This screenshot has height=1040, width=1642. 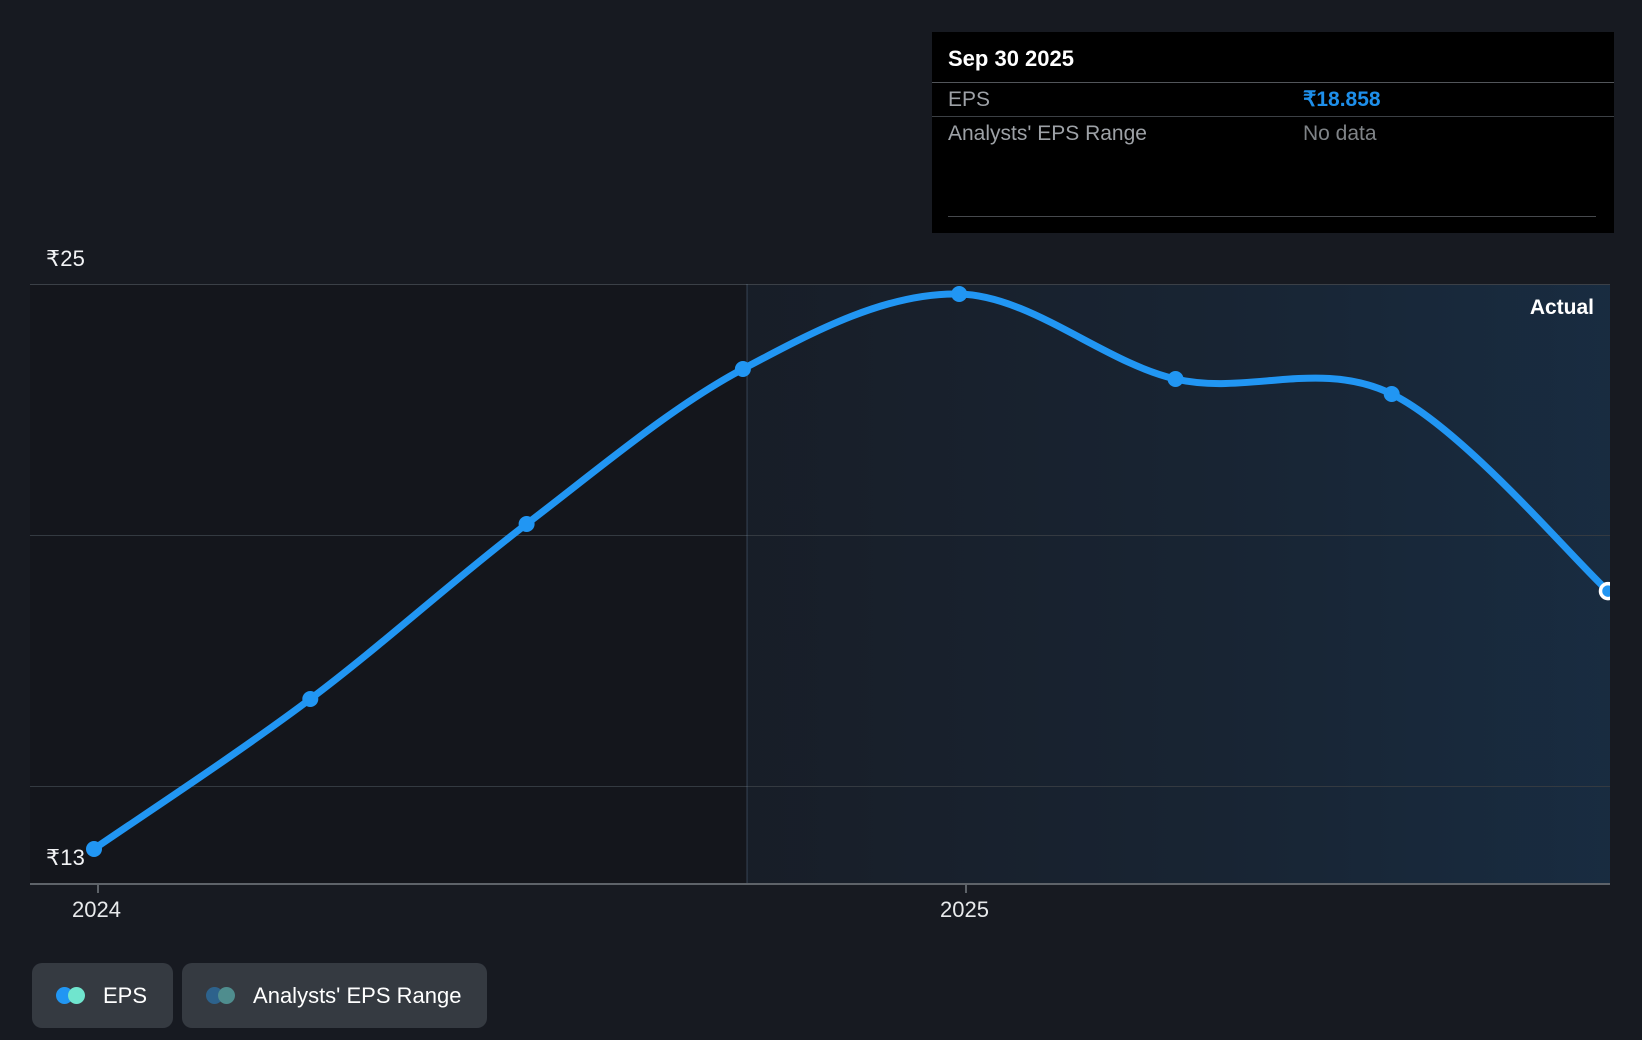 I want to click on x-tick-2025, so click(x=966, y=889).